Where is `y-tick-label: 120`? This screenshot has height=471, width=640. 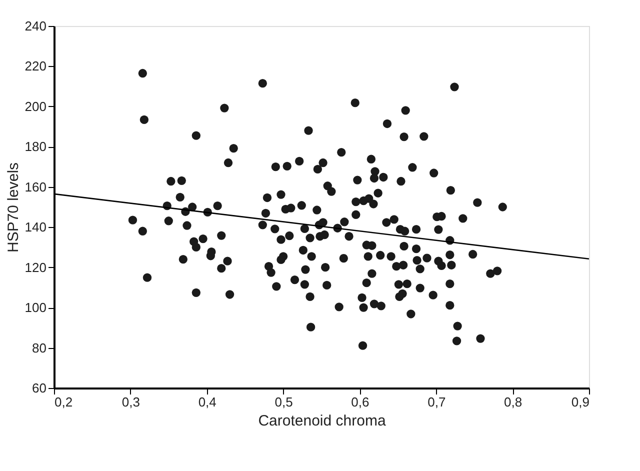 y-tick-label: 120 is located at coordinates (35, 267).